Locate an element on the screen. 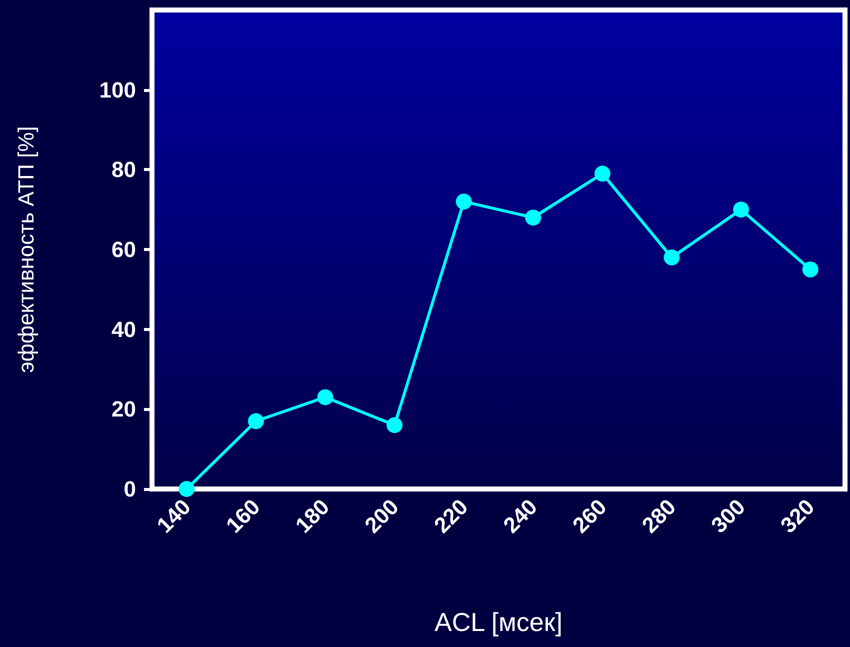 This screenshot has height=647, width=850. y-tick-label: 40 is located at coordinates (124, 329).